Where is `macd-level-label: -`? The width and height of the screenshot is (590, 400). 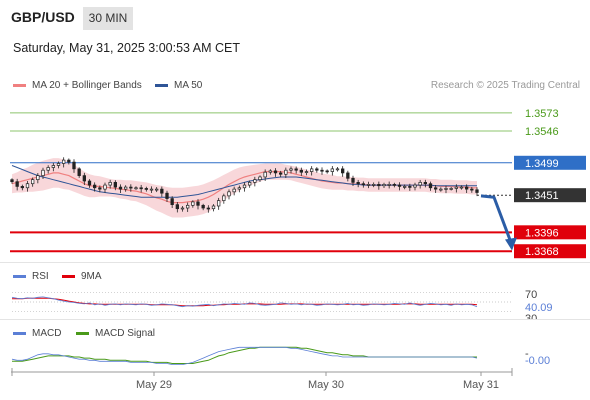 macd-level-label: - is located at coordinates (527, 354).